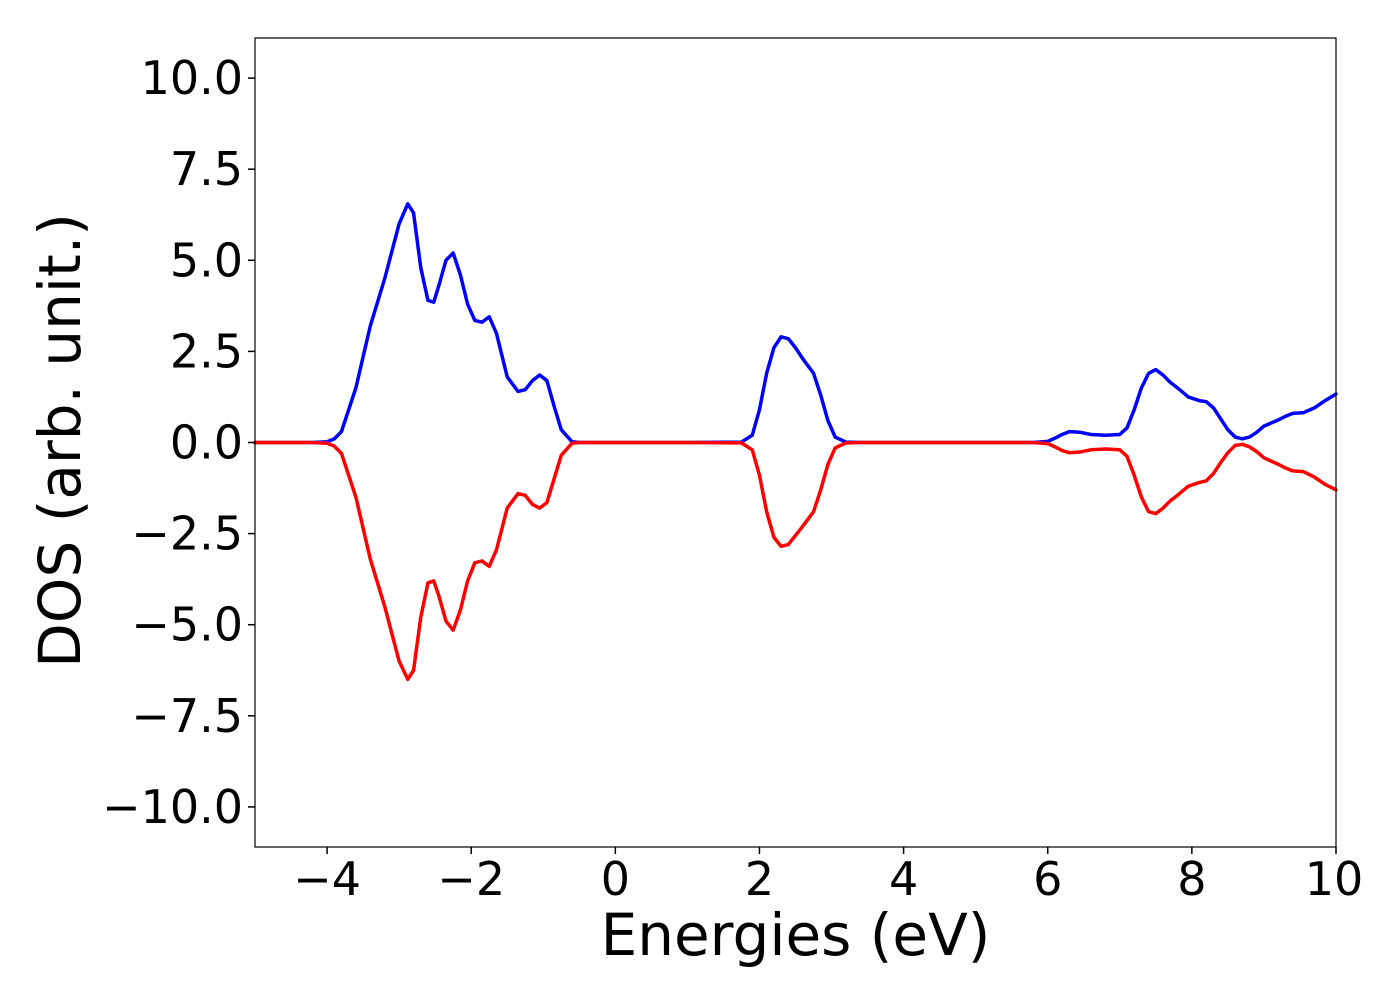  What do you see at coordinates (903, 879) in the screenshot?
I see `x-tick-label: 4` at bounding box center [903, 879].